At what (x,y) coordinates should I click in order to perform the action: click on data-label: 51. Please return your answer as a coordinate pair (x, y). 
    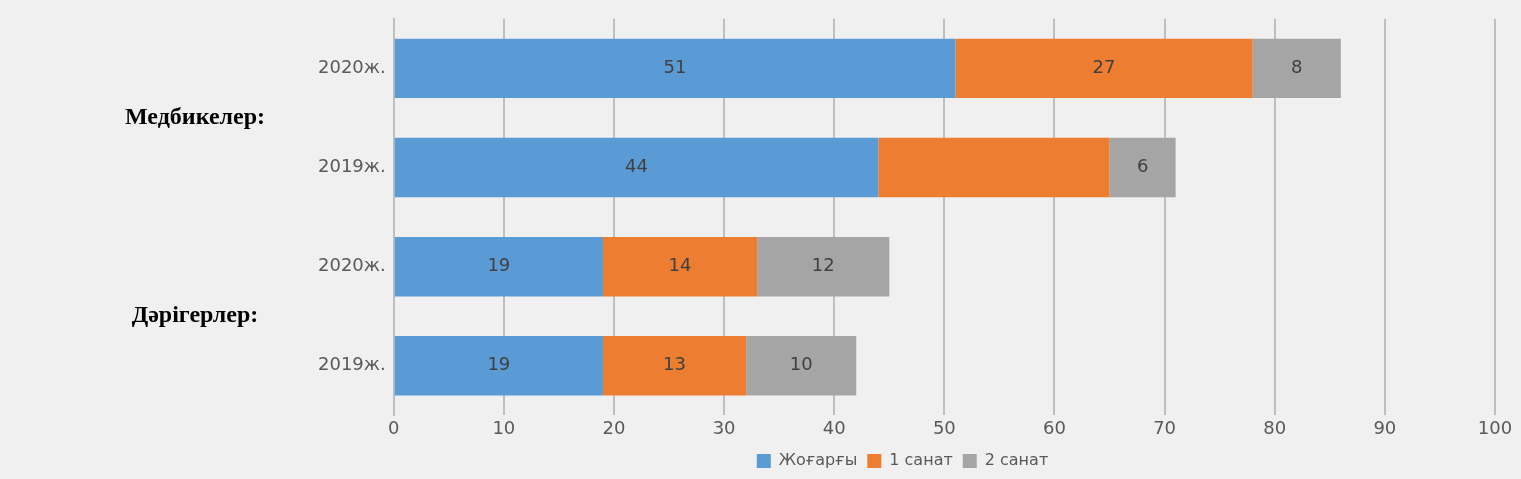
    Looking at the image, I should click on (675, 67).